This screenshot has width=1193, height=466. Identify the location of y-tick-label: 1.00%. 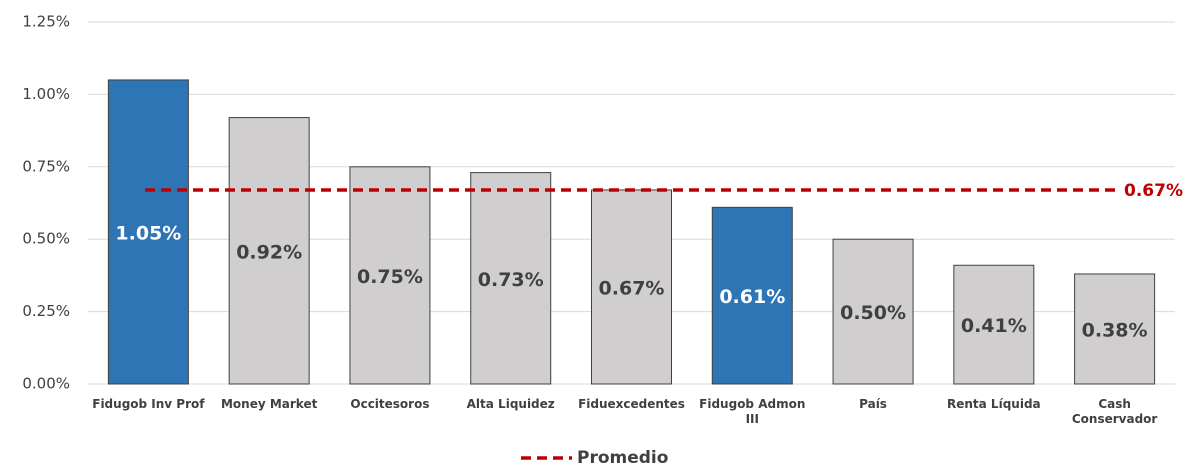
(46, 94).